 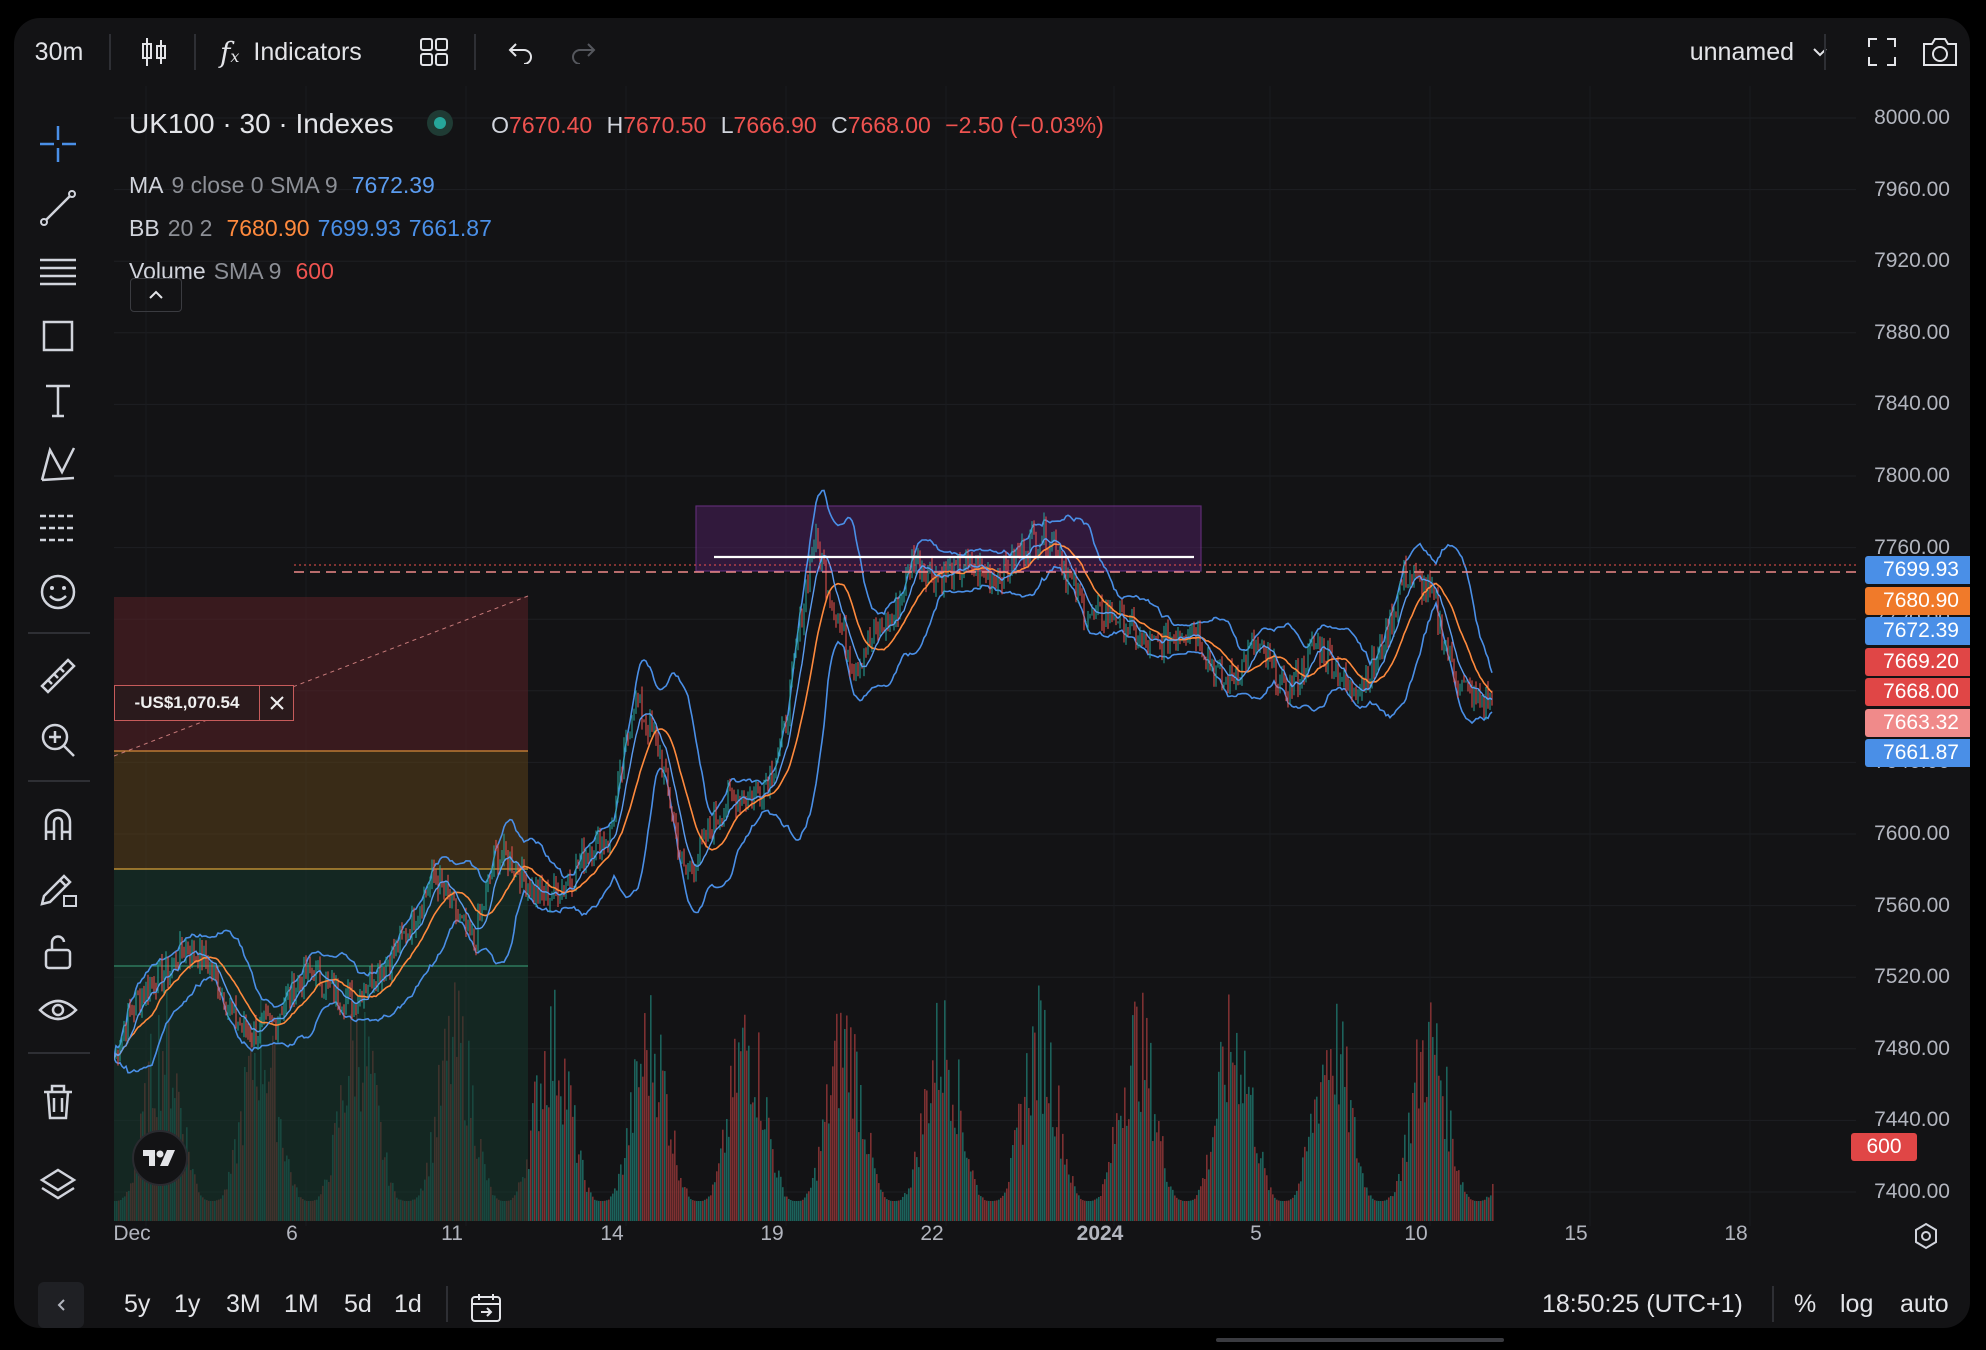 I want to click on crosshair-tool, so click(x=58, y=144).